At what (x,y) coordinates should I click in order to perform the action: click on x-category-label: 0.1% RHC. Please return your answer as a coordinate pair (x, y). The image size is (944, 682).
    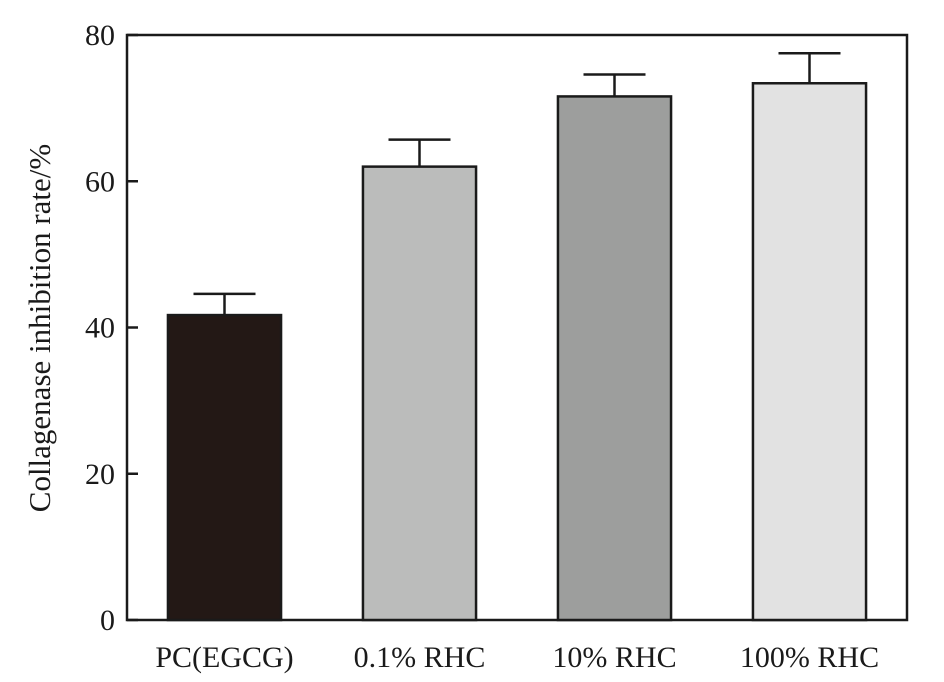
    Looking at the image, I should click on (420, 657).